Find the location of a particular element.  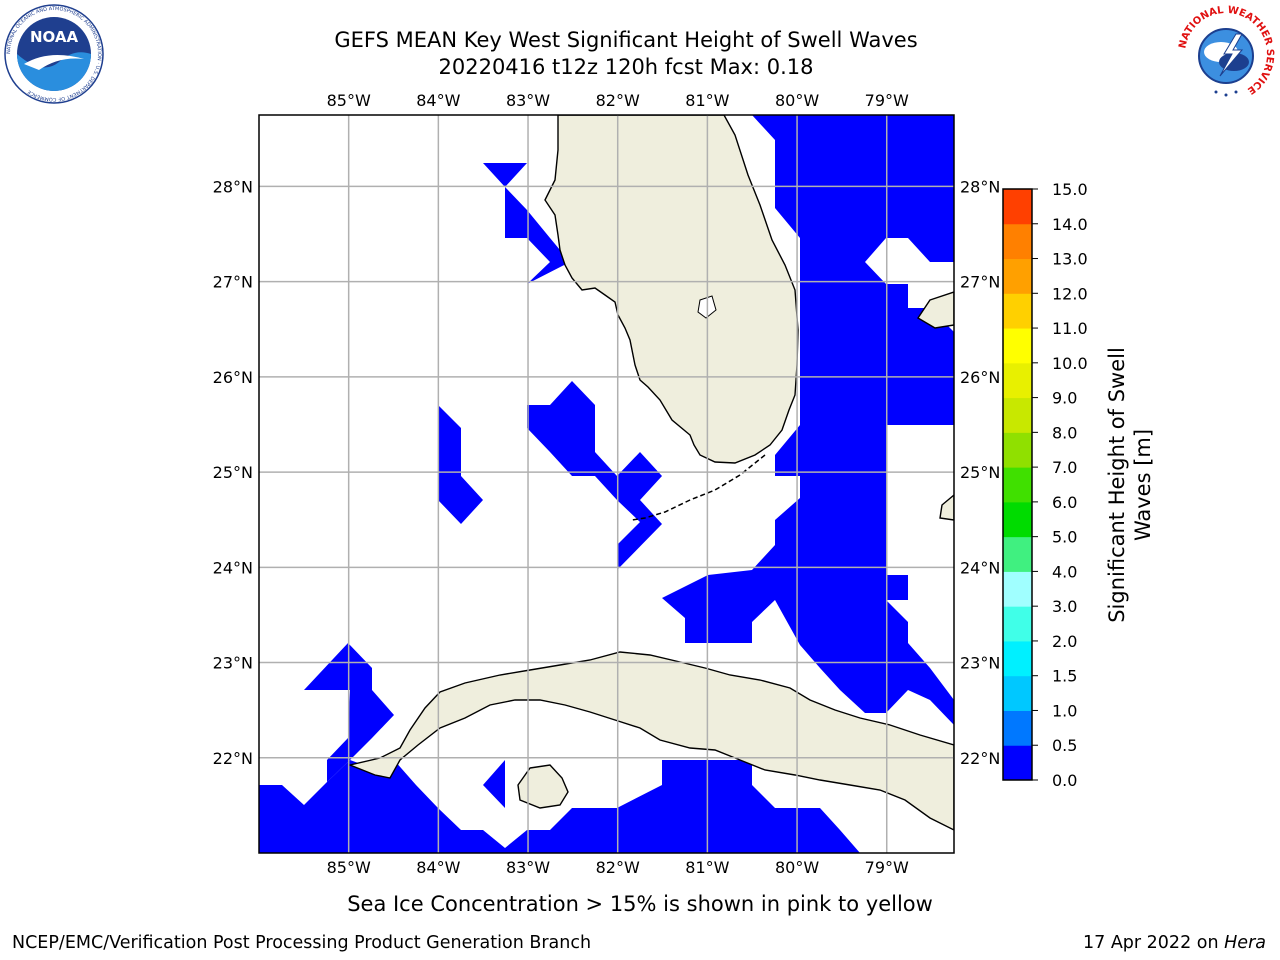

lon-label-top: 82°W is located at coordinates (618, 100).